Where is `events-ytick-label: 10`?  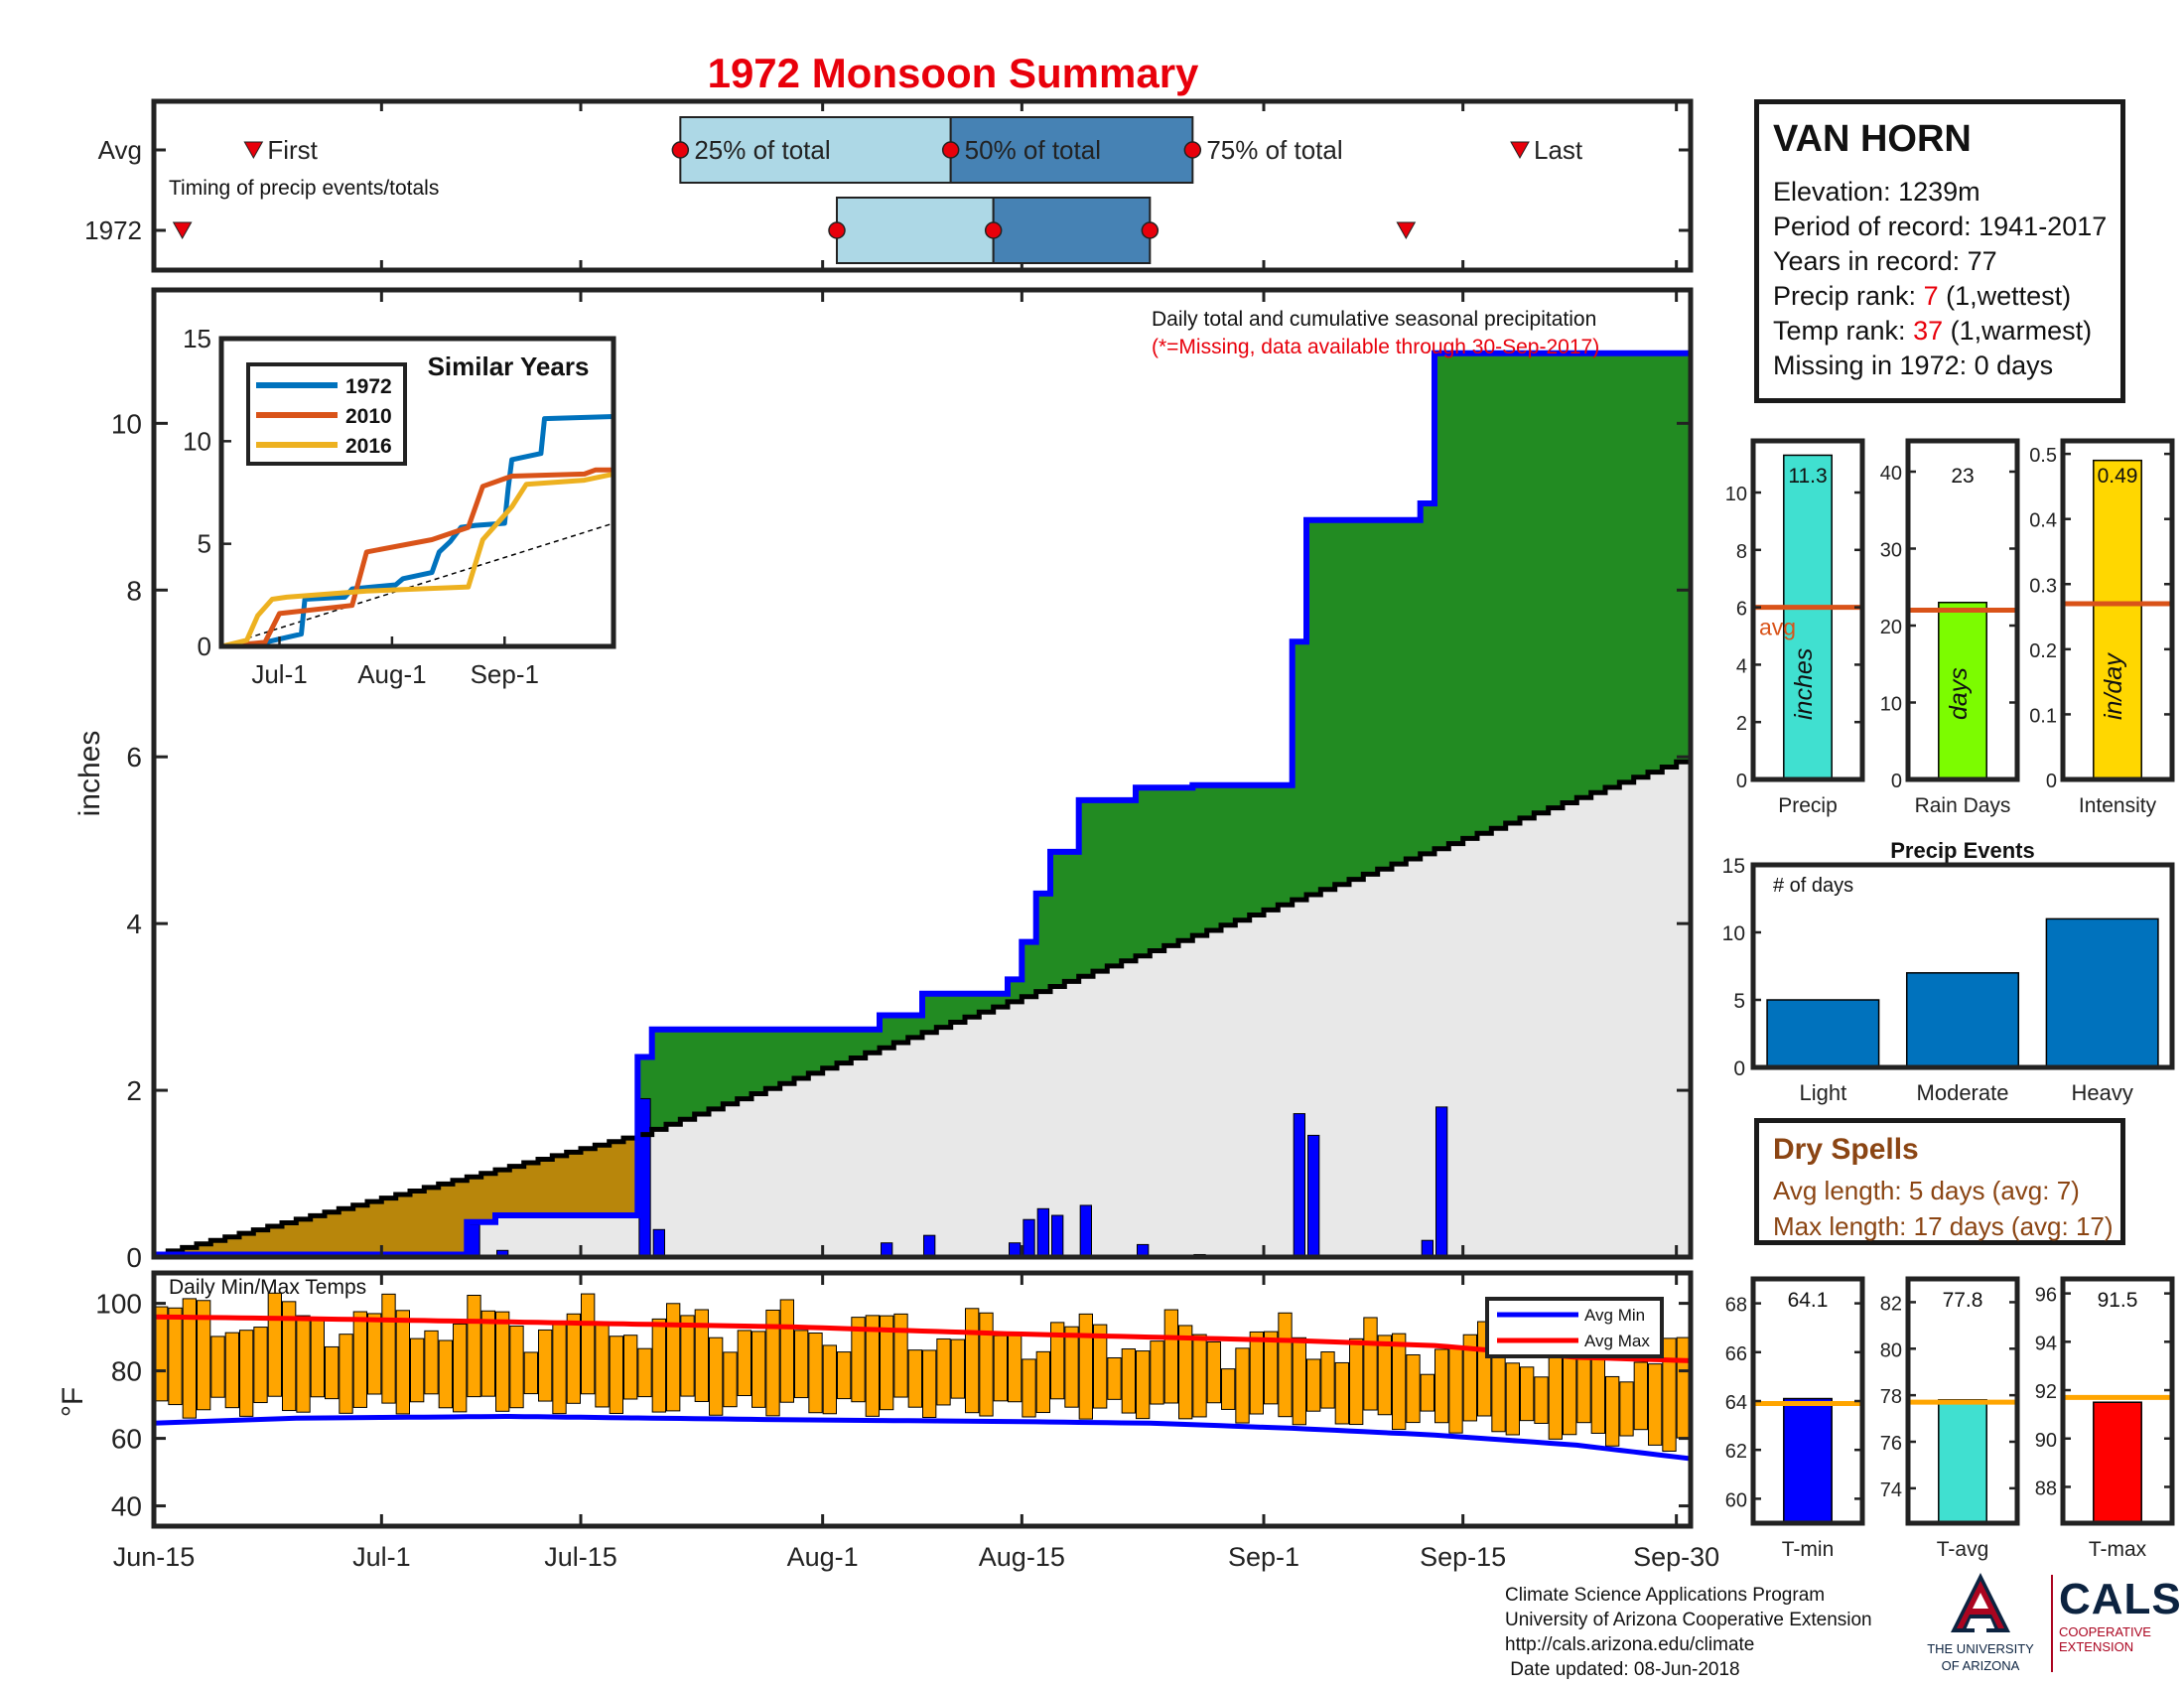 events-ytick-label: 10 is located at coordinates (1733, 933).